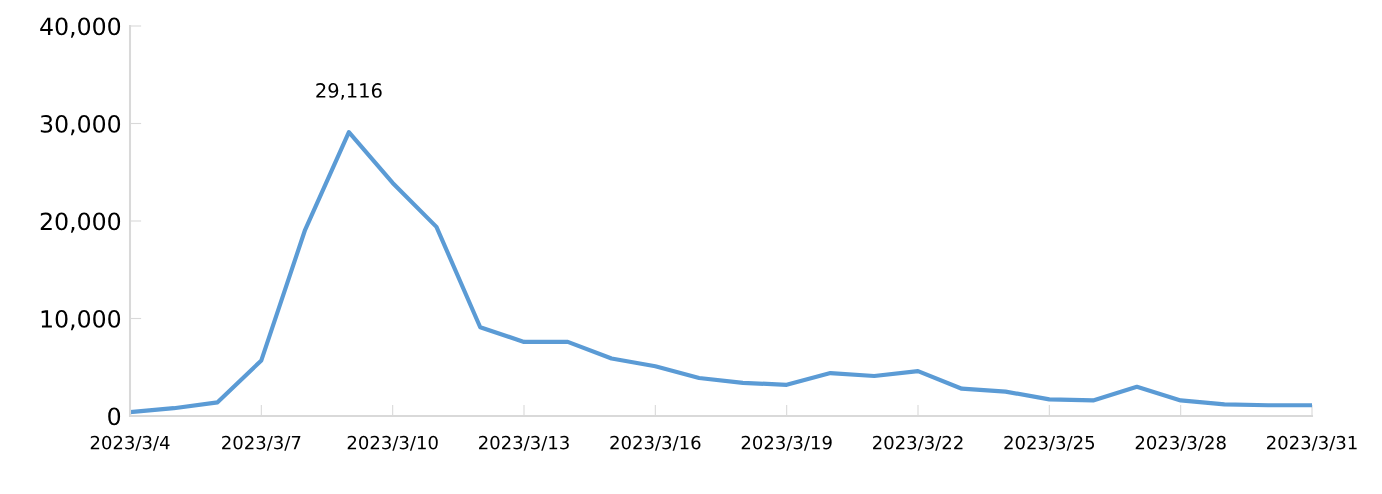 This screenshot has height=494, width=1382. Describe the element at coordinates (80, 125) in the screenshot. I see `y-tick-label: 30,000` at that location.